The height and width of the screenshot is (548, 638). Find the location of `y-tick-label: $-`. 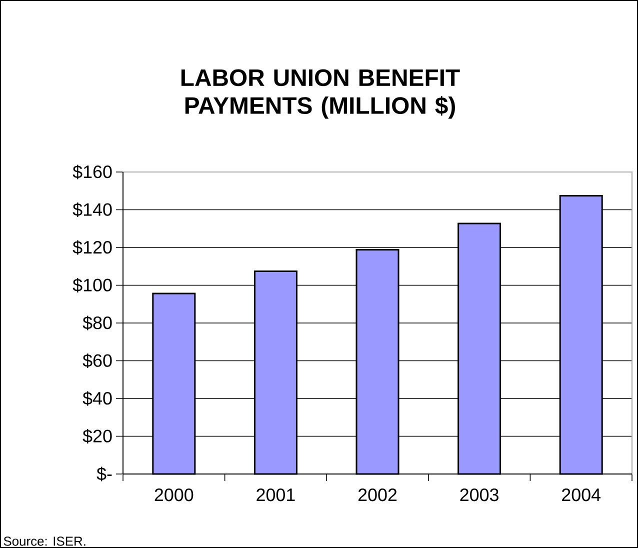

y-tick-label: $- is located at coordinates (104, 474).